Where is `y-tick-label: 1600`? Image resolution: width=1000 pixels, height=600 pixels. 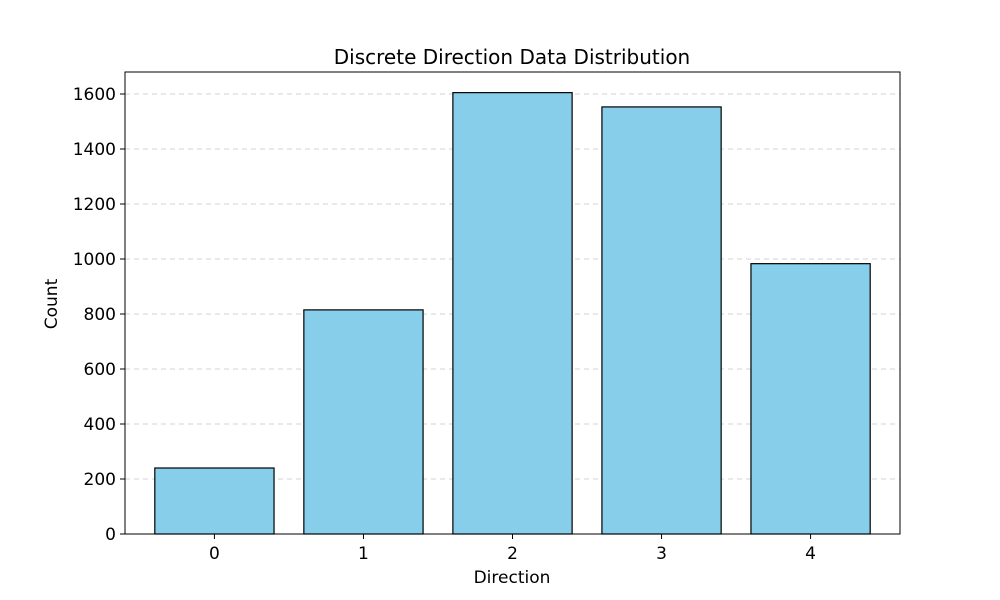 y-tick-label: 1600 is located at coordinates (94, 95).